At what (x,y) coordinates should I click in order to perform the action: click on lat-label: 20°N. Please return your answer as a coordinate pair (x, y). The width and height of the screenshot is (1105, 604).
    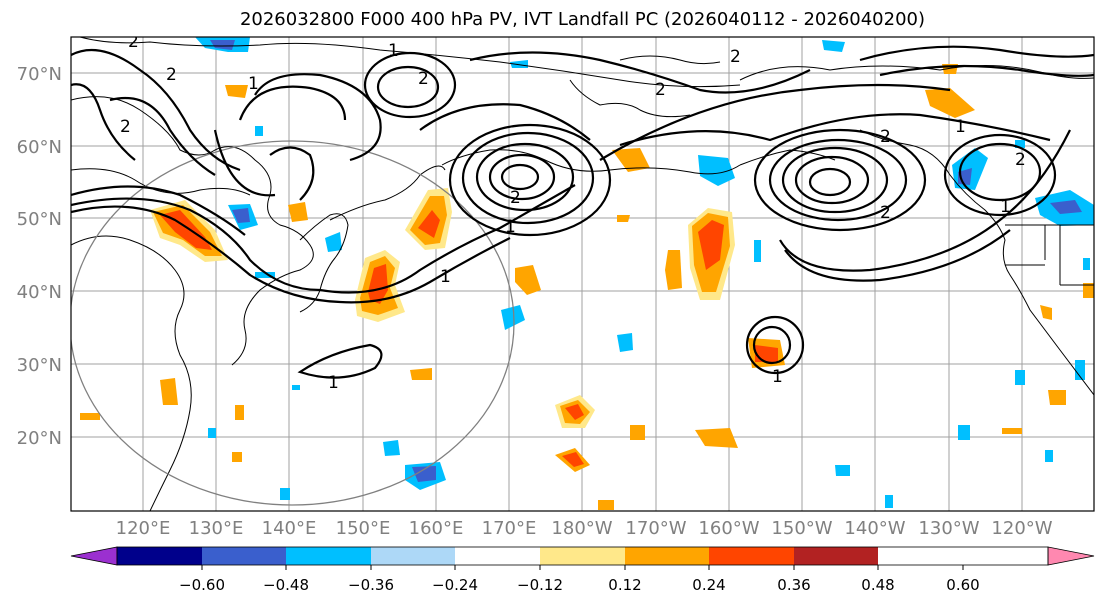
    Looking at the image, I should click on (39, 438).